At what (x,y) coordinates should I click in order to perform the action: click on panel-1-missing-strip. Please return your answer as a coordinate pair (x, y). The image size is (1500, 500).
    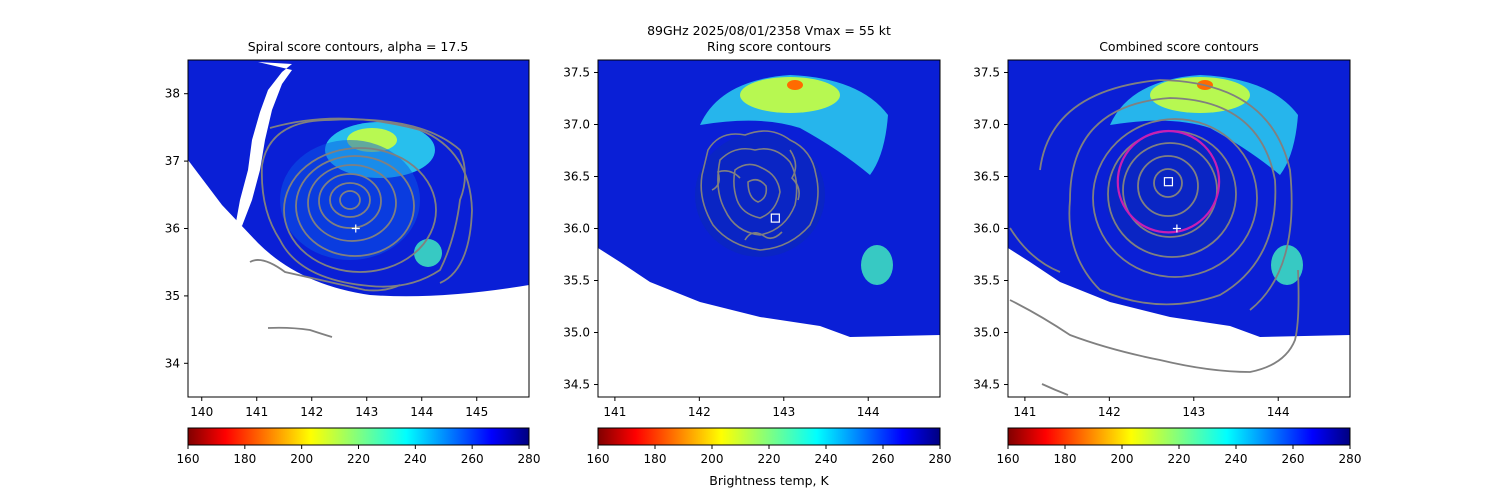
    Looking at the image, I should click on (264, 144).